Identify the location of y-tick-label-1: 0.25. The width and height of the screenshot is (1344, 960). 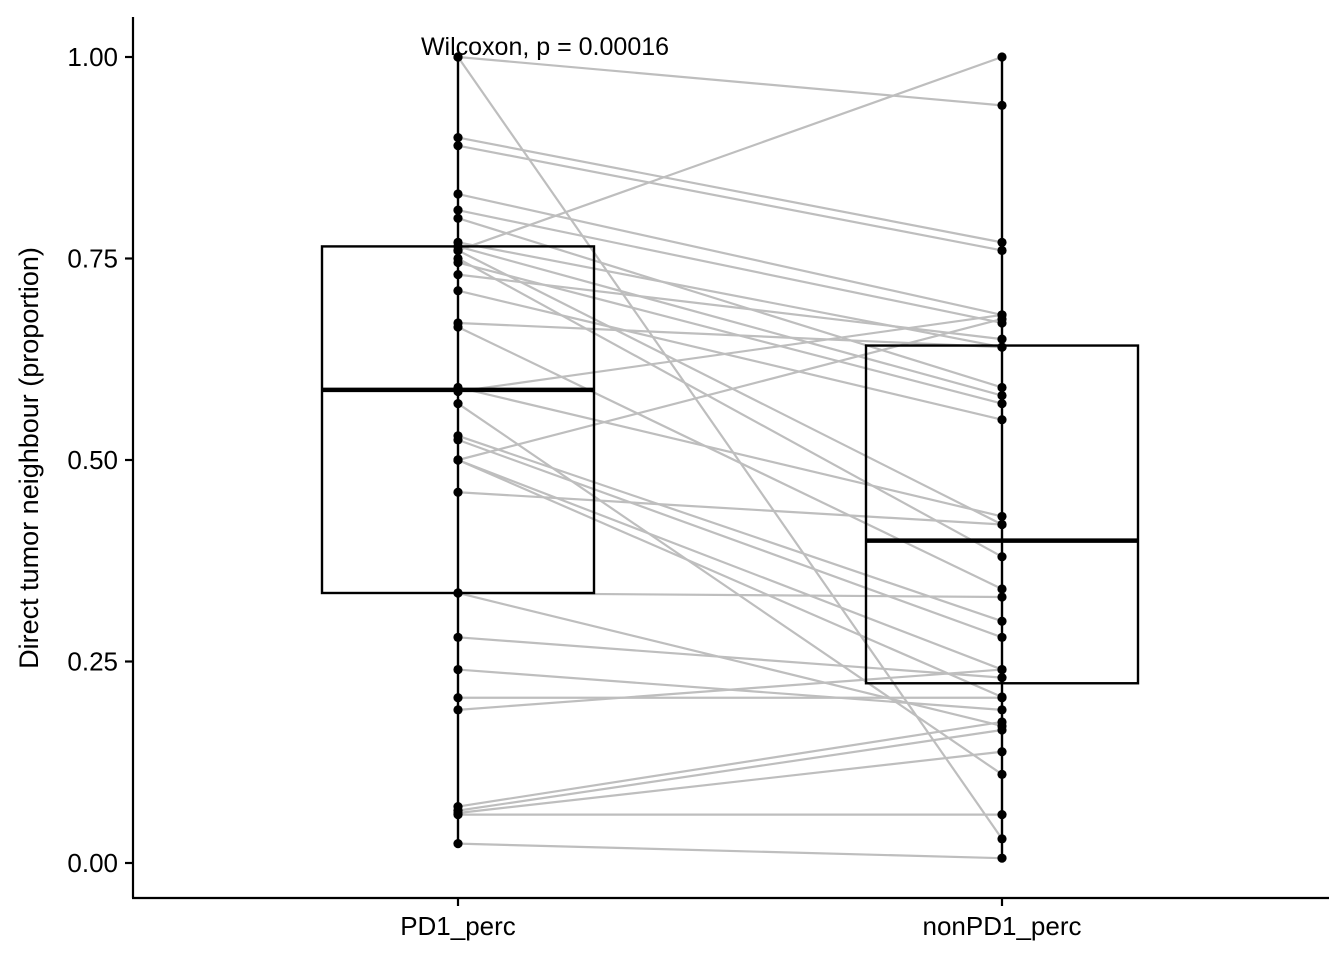
(92, 662).